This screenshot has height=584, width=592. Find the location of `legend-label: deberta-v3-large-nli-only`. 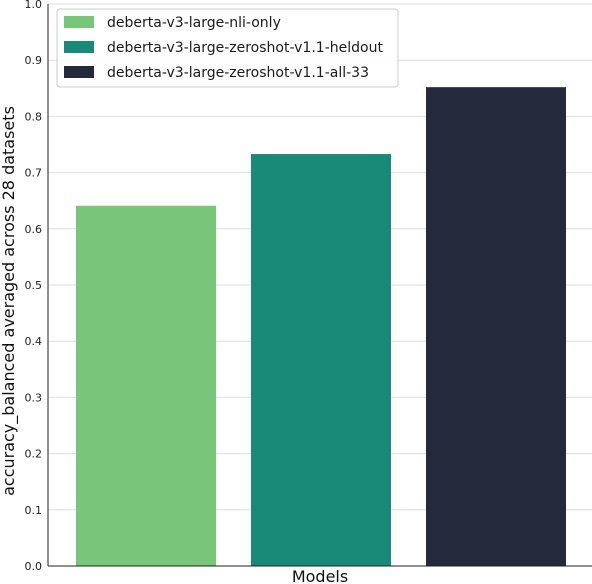

legend-label: deberta-v3-large-nli-only is located at coordinates (194, 23).